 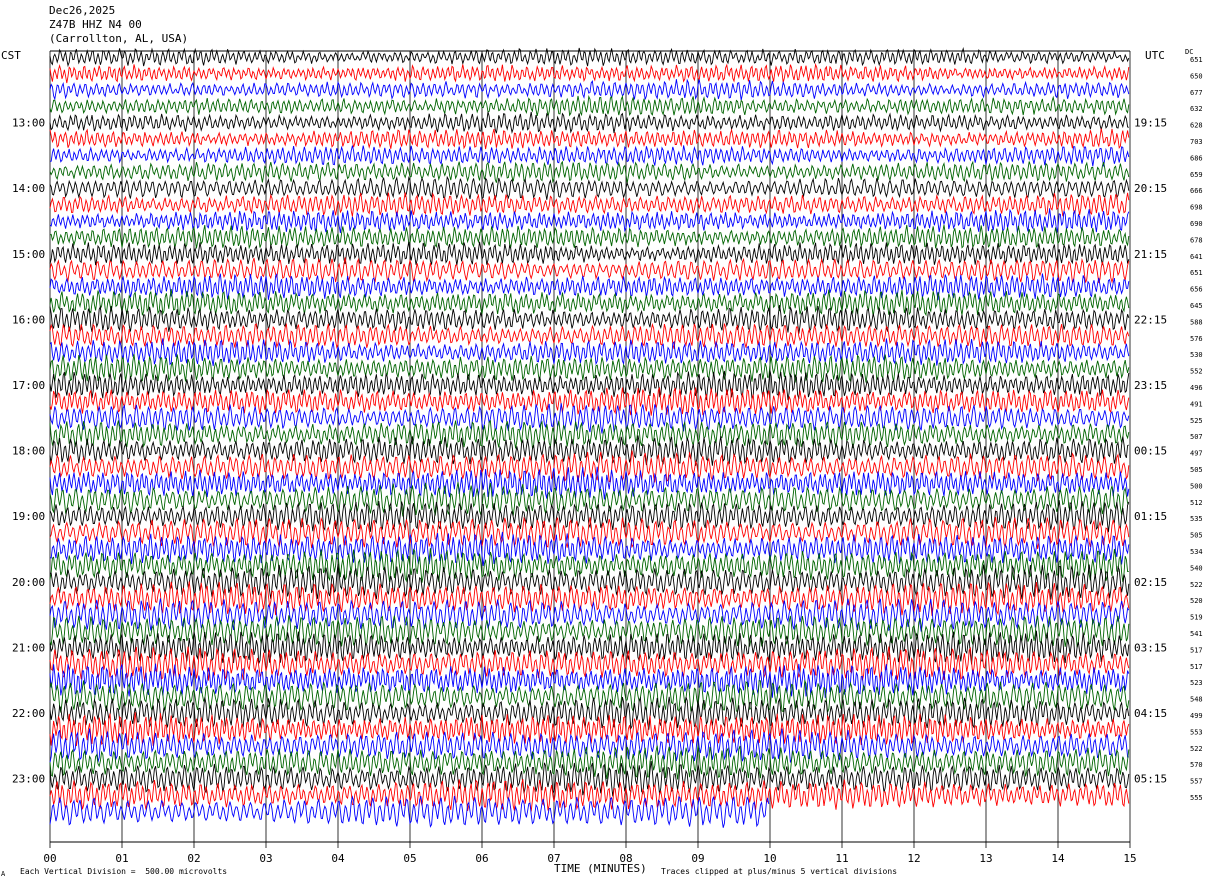 I want to click on dc-column-label: DC, so click(x=1189, y=52).